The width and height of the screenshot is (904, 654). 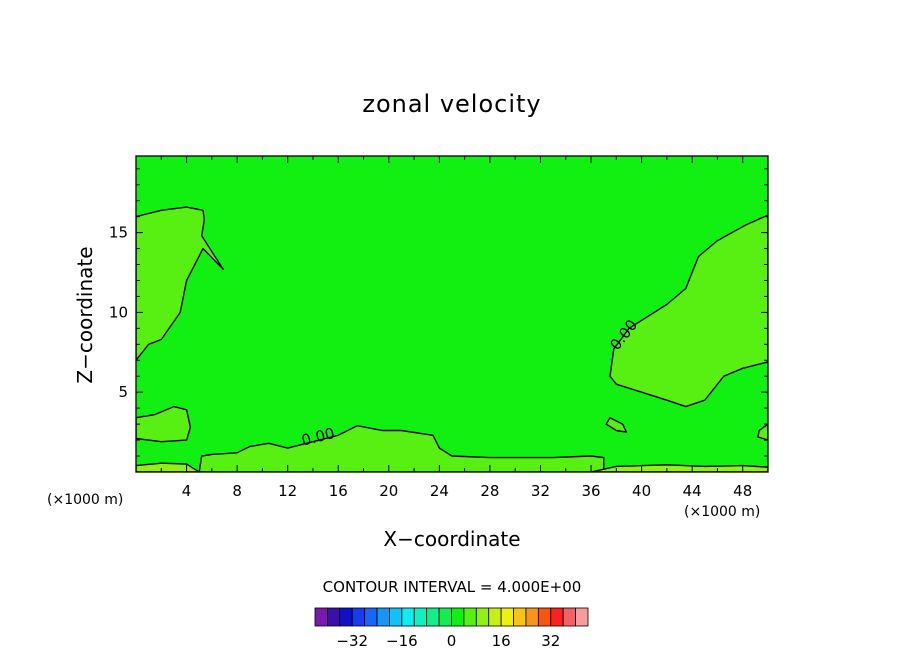 I want to click on colorbar: −32 −16 0 16 32, so click(x=451, y=628).